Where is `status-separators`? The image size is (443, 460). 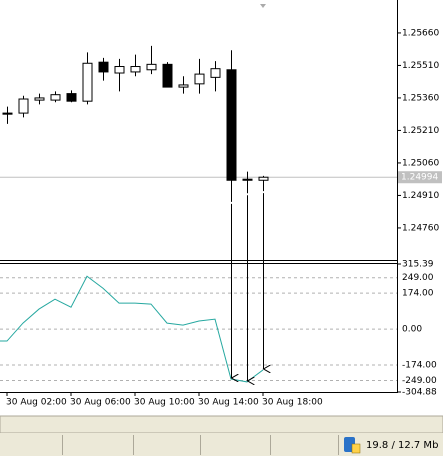
status-separators is located at coordinates (200, 445).